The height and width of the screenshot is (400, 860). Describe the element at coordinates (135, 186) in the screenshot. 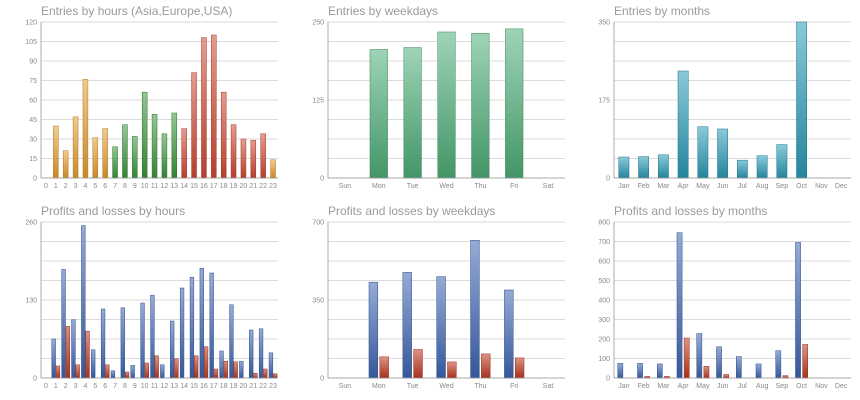

I see `x-tick-label: 9` at that location.